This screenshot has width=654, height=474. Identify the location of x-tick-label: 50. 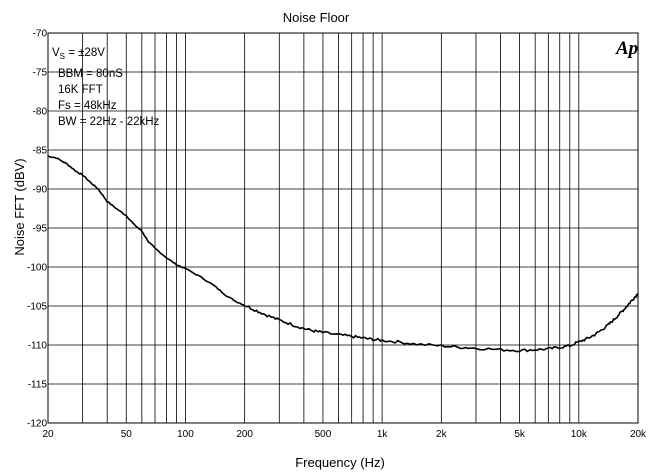
(127, 434).